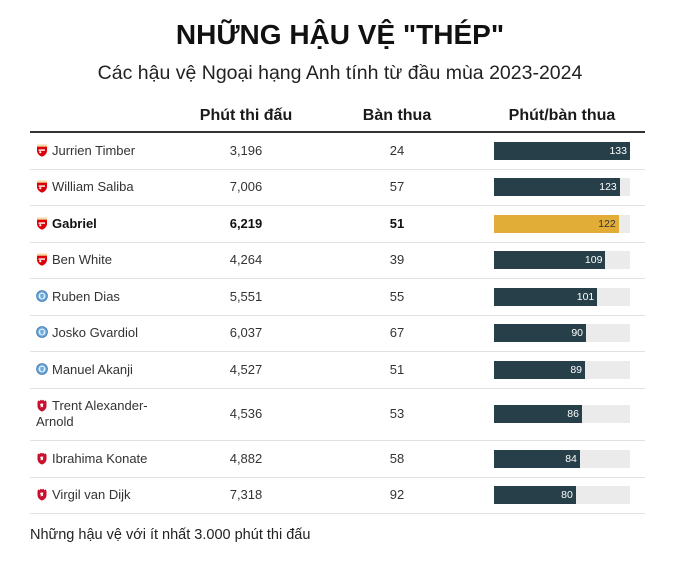  What do you see at coordinates (100, 224) in the screenshot?
I see `player-cell: Gabriel` at bounding box center [100, 224].